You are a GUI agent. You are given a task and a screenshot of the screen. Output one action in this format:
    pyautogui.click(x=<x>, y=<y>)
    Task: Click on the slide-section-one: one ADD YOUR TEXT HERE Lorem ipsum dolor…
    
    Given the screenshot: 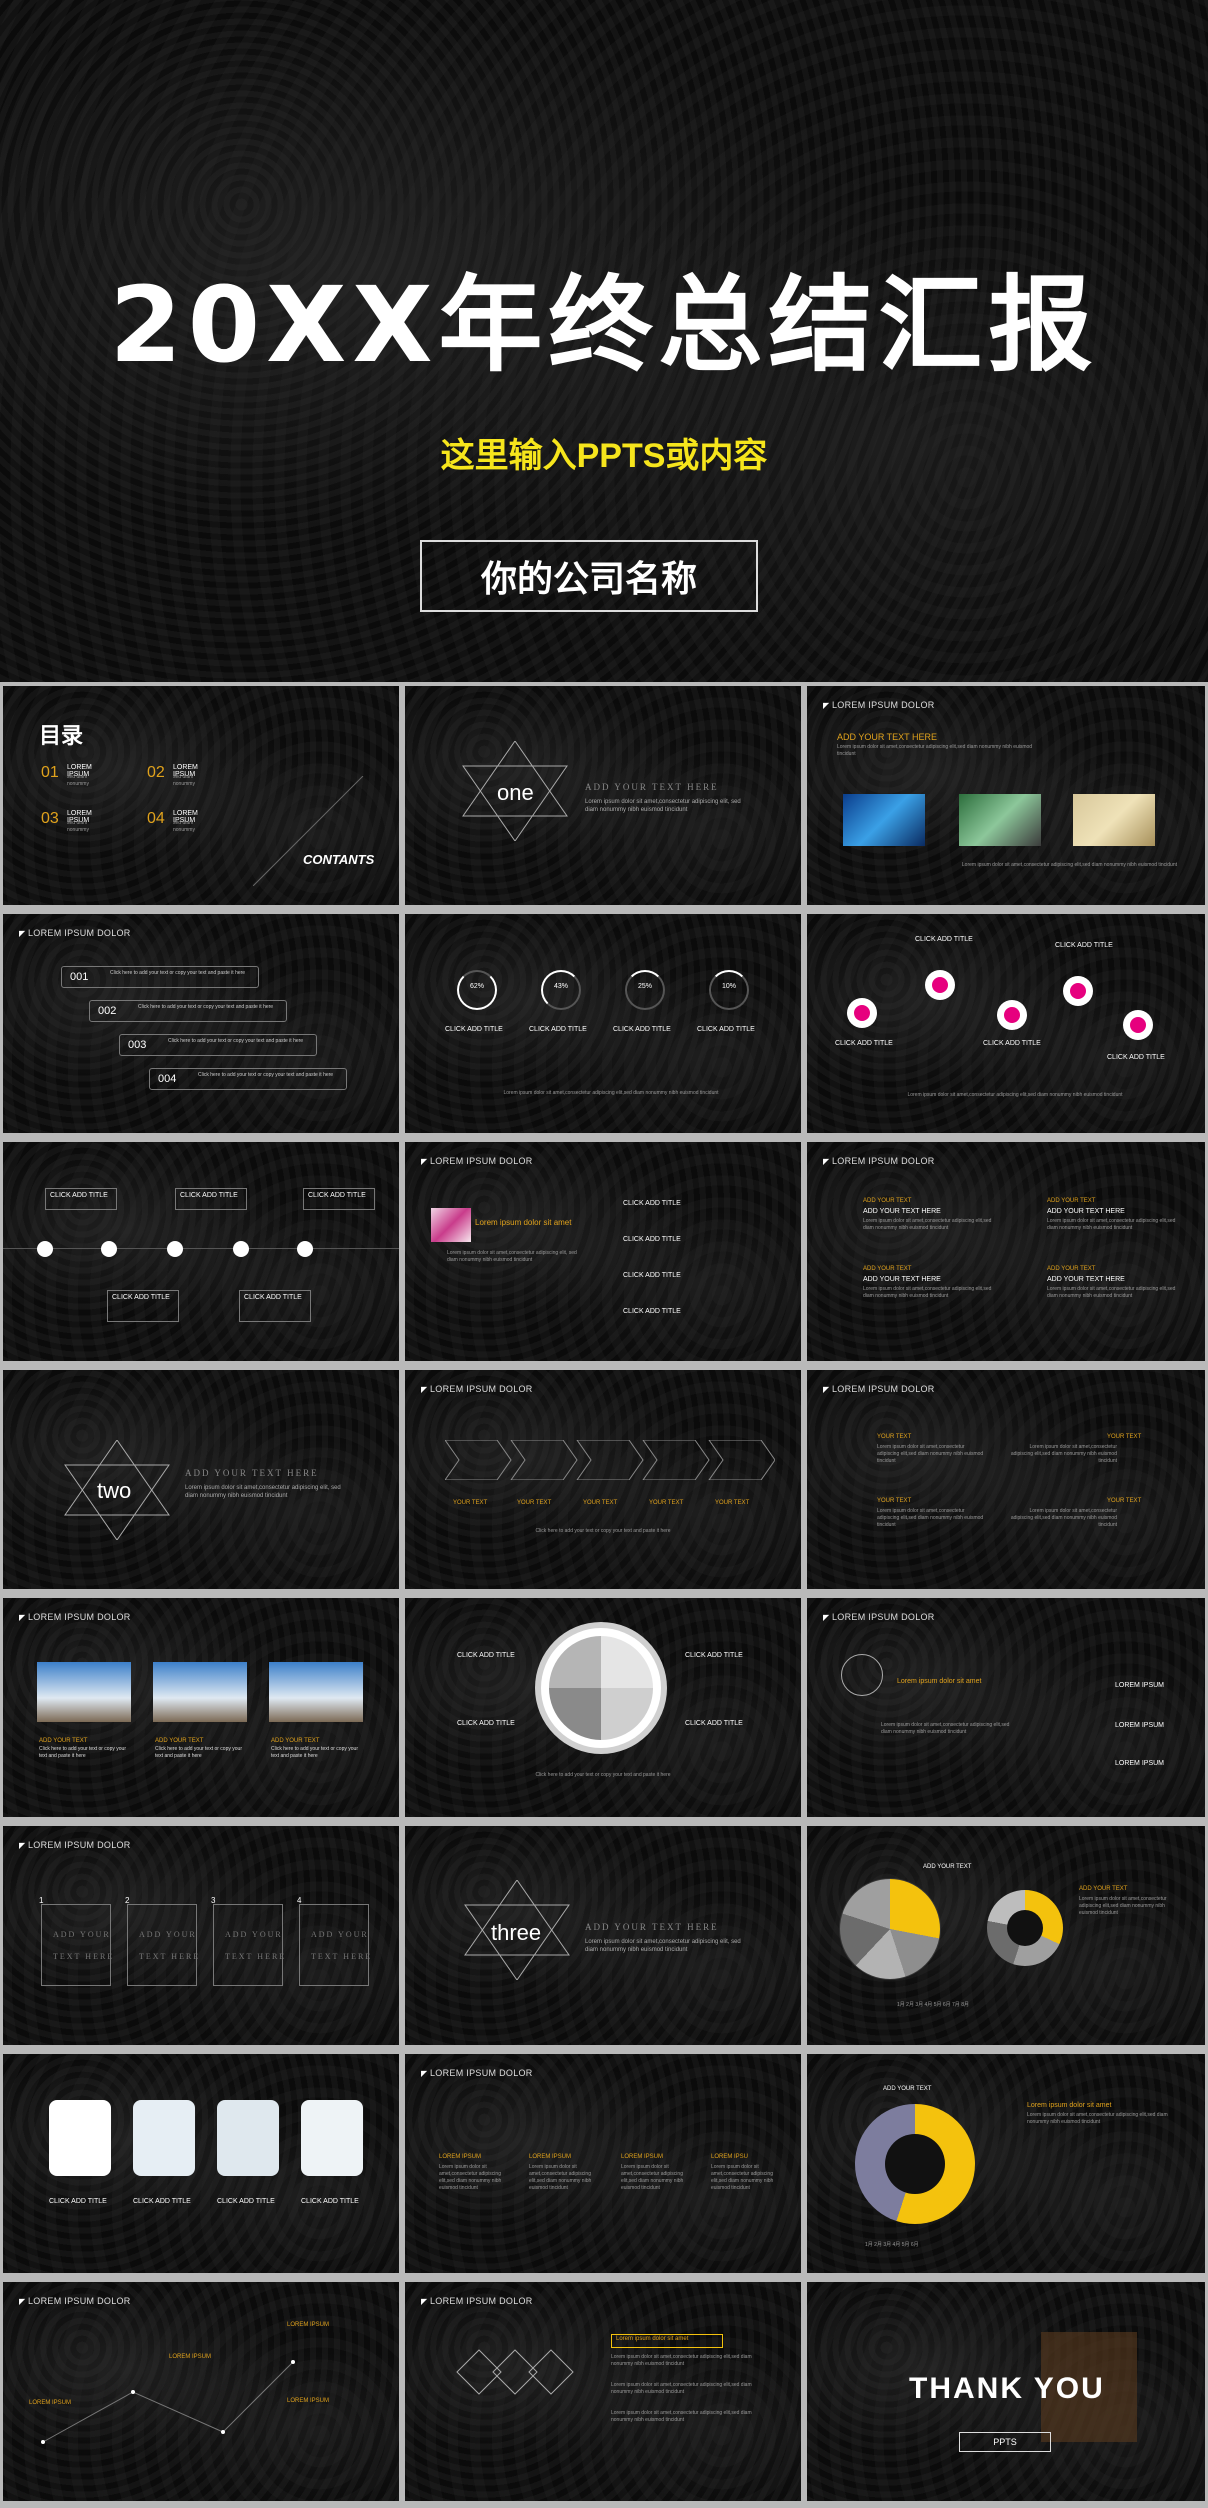 What is the action you would take?
    pyautogui.click(x=603, y=795)
    